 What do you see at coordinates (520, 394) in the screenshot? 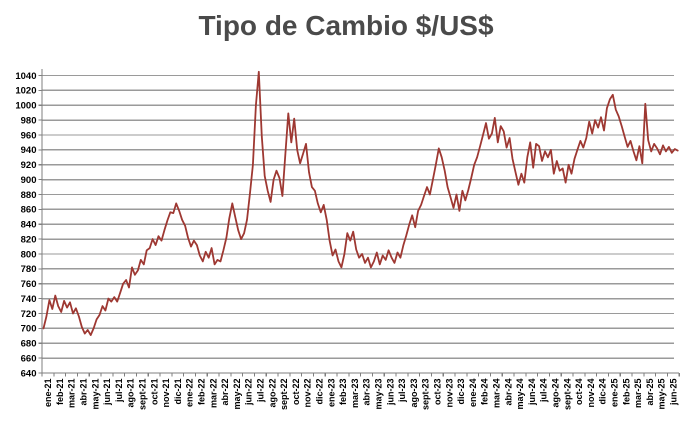
I see `svg-text: may-24` at bounding box center [520, 394].